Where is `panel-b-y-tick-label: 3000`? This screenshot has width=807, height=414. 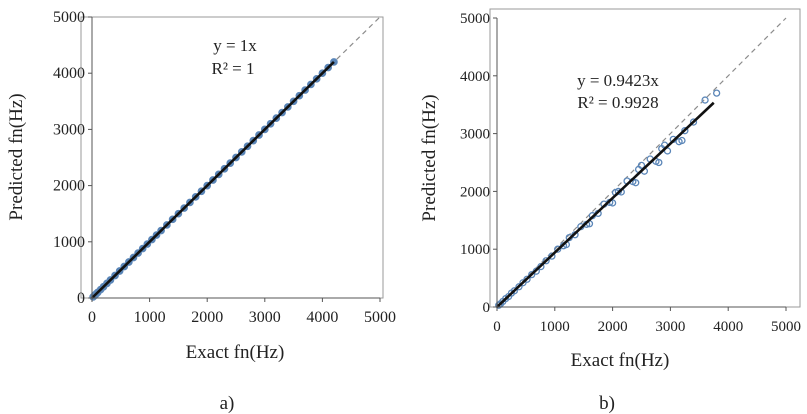 panel-b-y-tick-label: 3000 is located at coordinates (475, 135).